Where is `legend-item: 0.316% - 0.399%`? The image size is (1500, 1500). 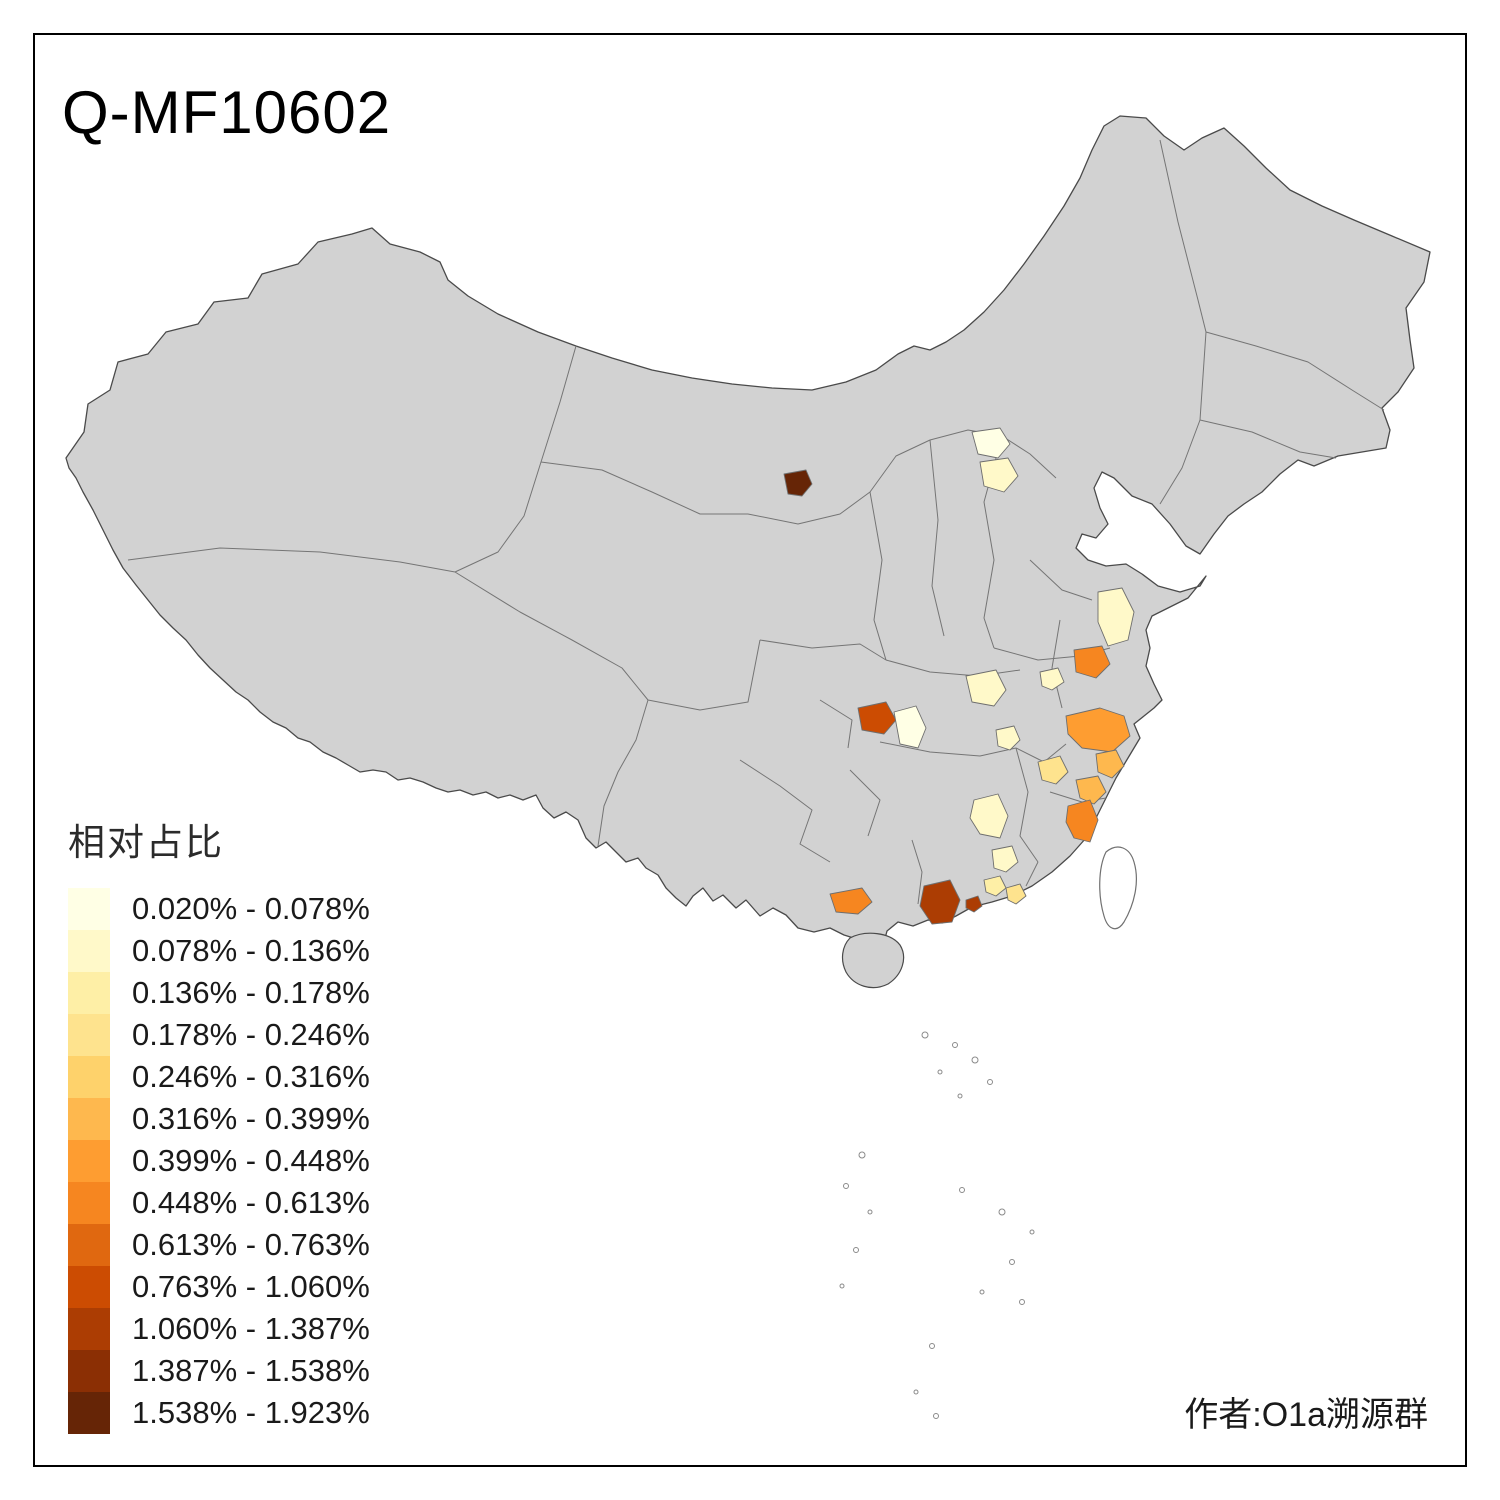 legend-item: 0.316% - 0.399% is located at coordinates (219, 1119).